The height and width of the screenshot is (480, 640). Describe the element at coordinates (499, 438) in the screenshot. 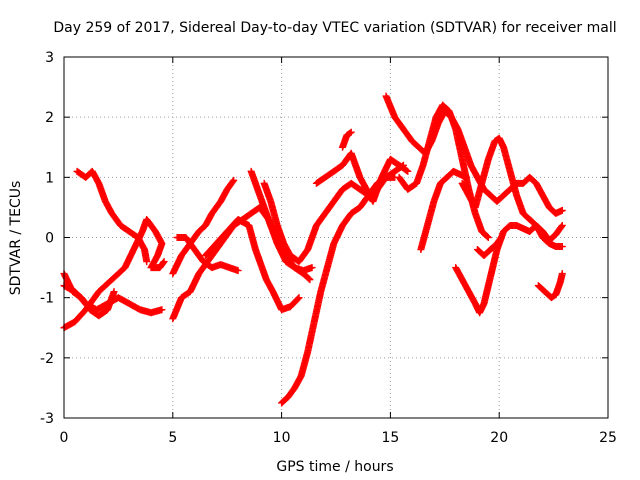

I see `x-tick-label: 20` at that location.